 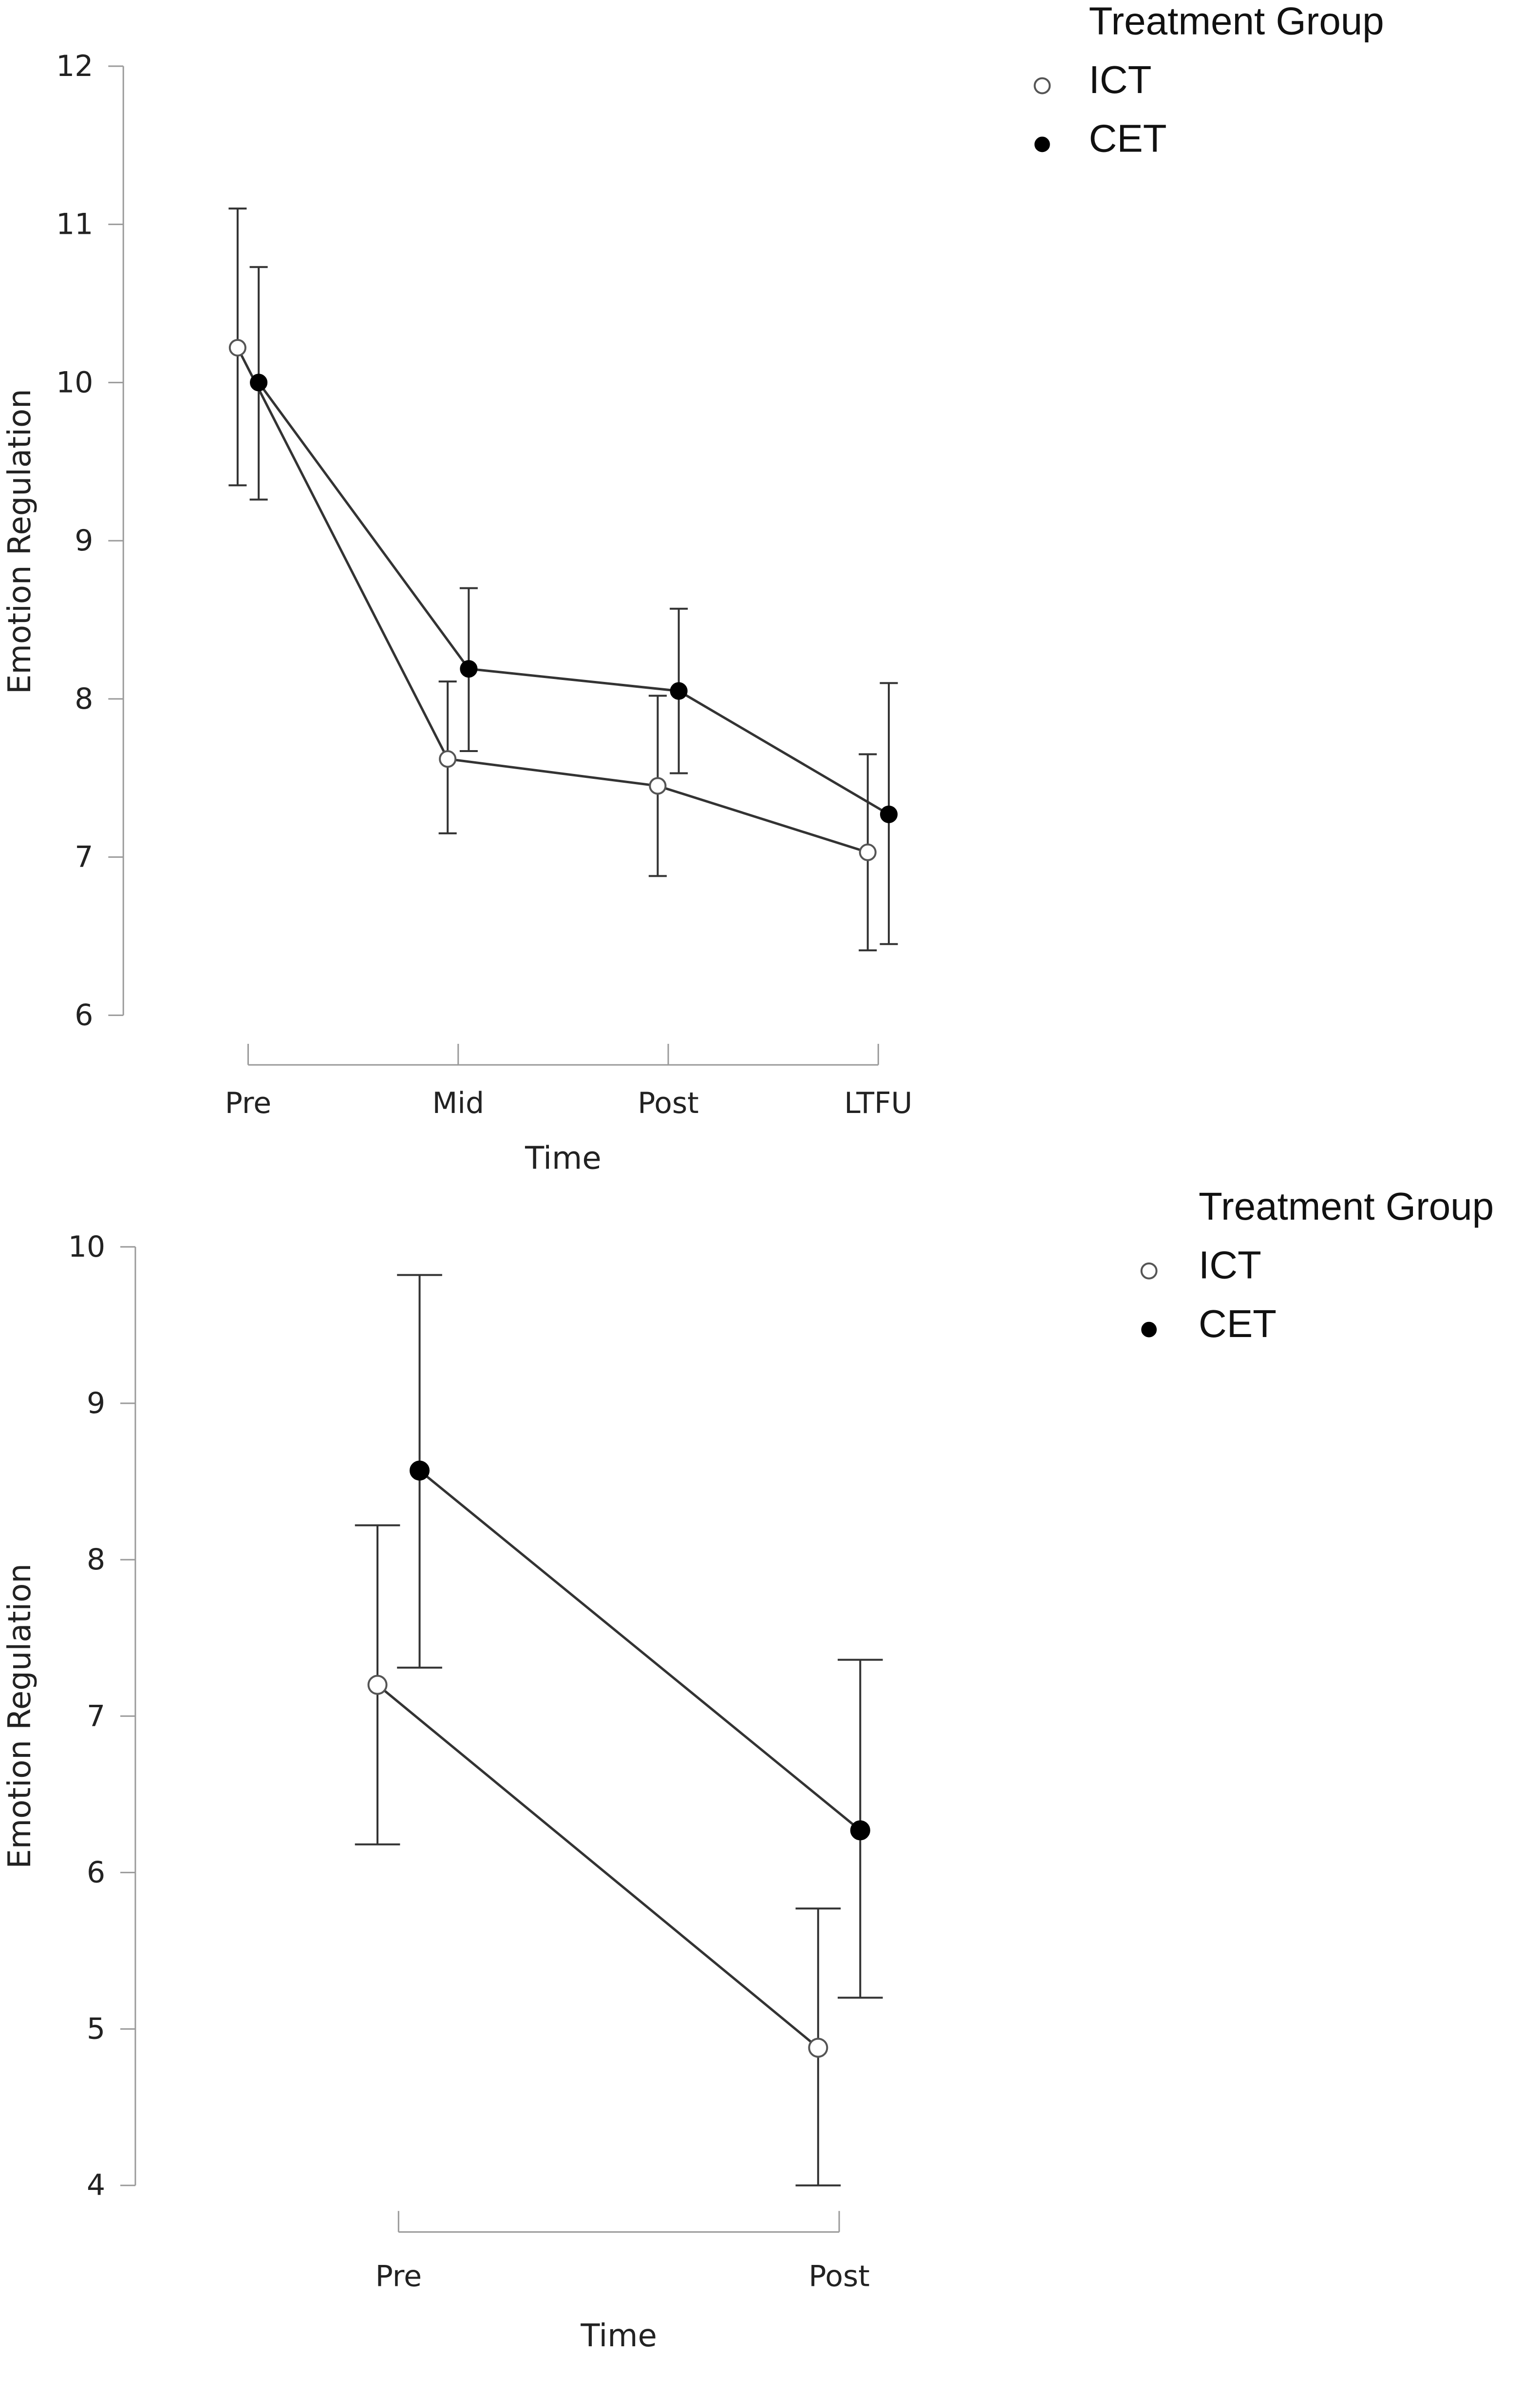 I want to click on panel1-y-tick-label: 9, so click(x=84, y=541).